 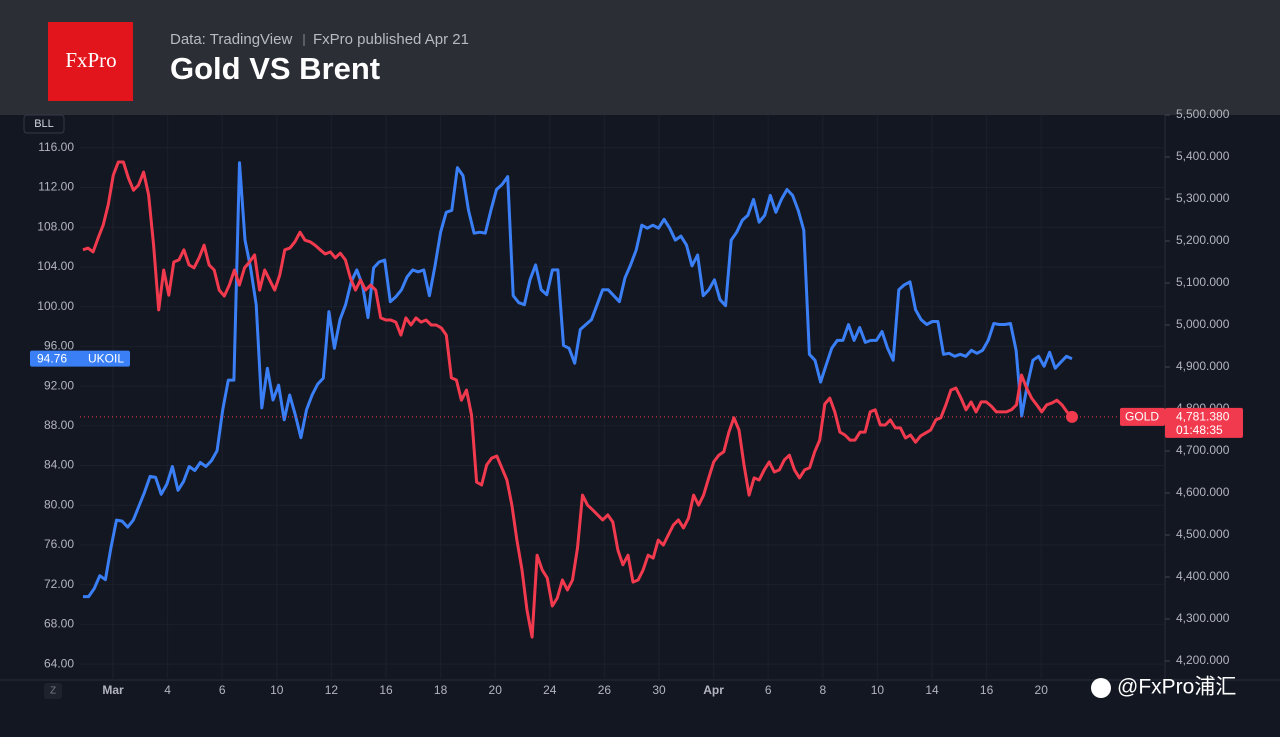 I want to click on name-badge, so click(x=1142, y=416).